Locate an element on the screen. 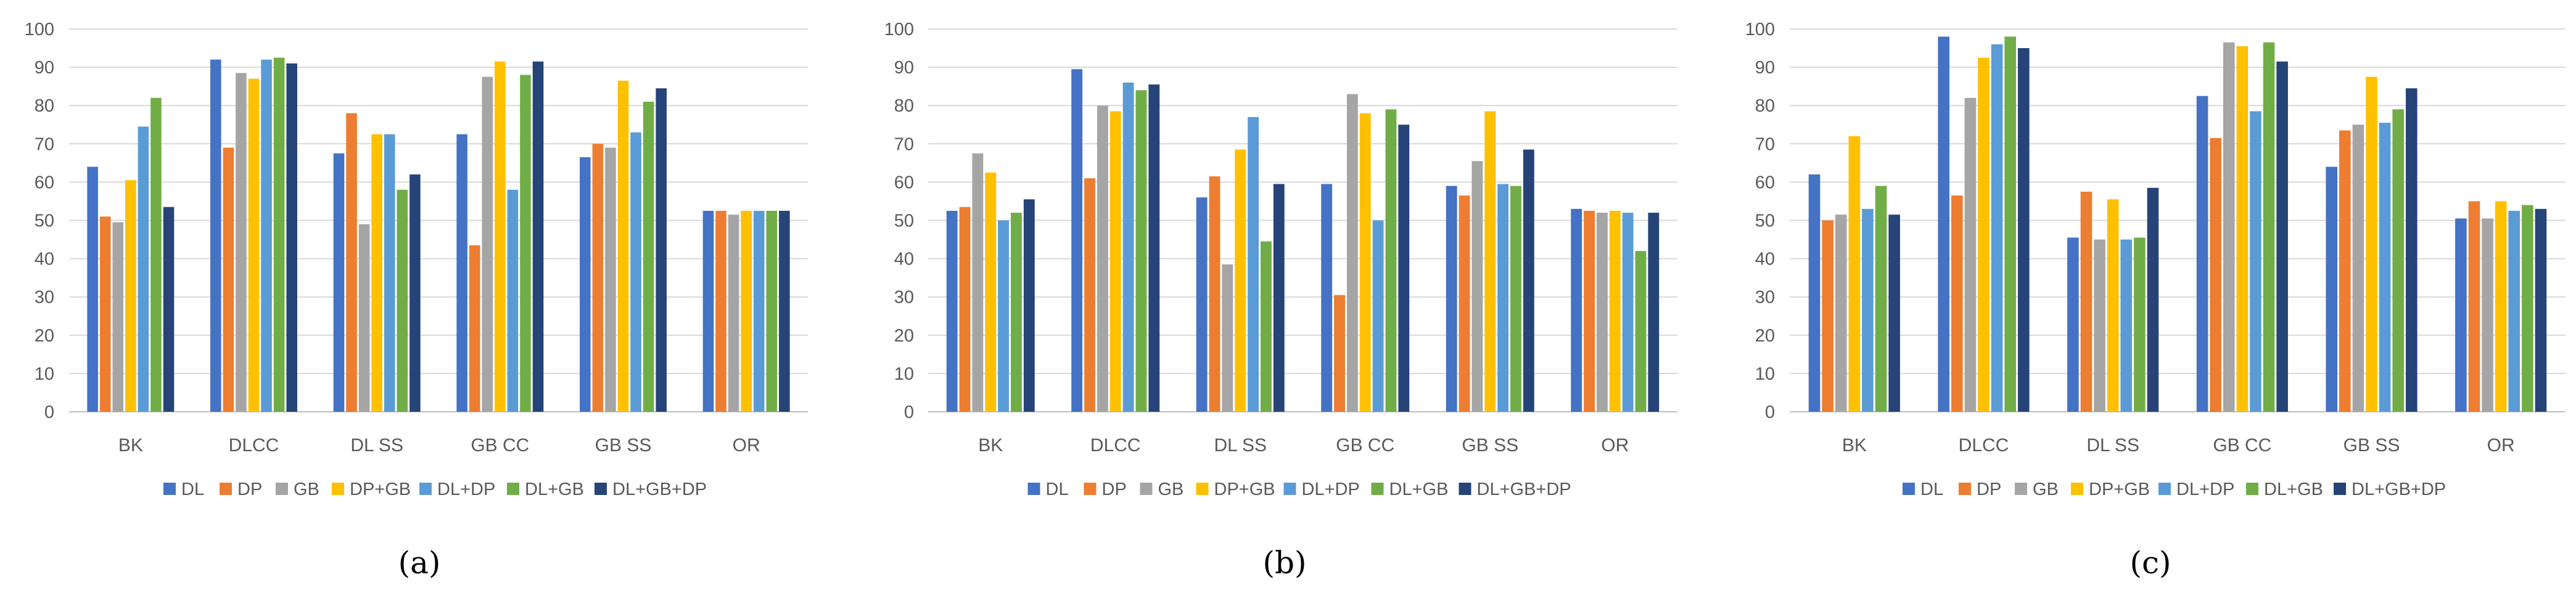 This screenshot has height=593, width=2576. y-tick-label: 100 is located at coordinates (899, 29).